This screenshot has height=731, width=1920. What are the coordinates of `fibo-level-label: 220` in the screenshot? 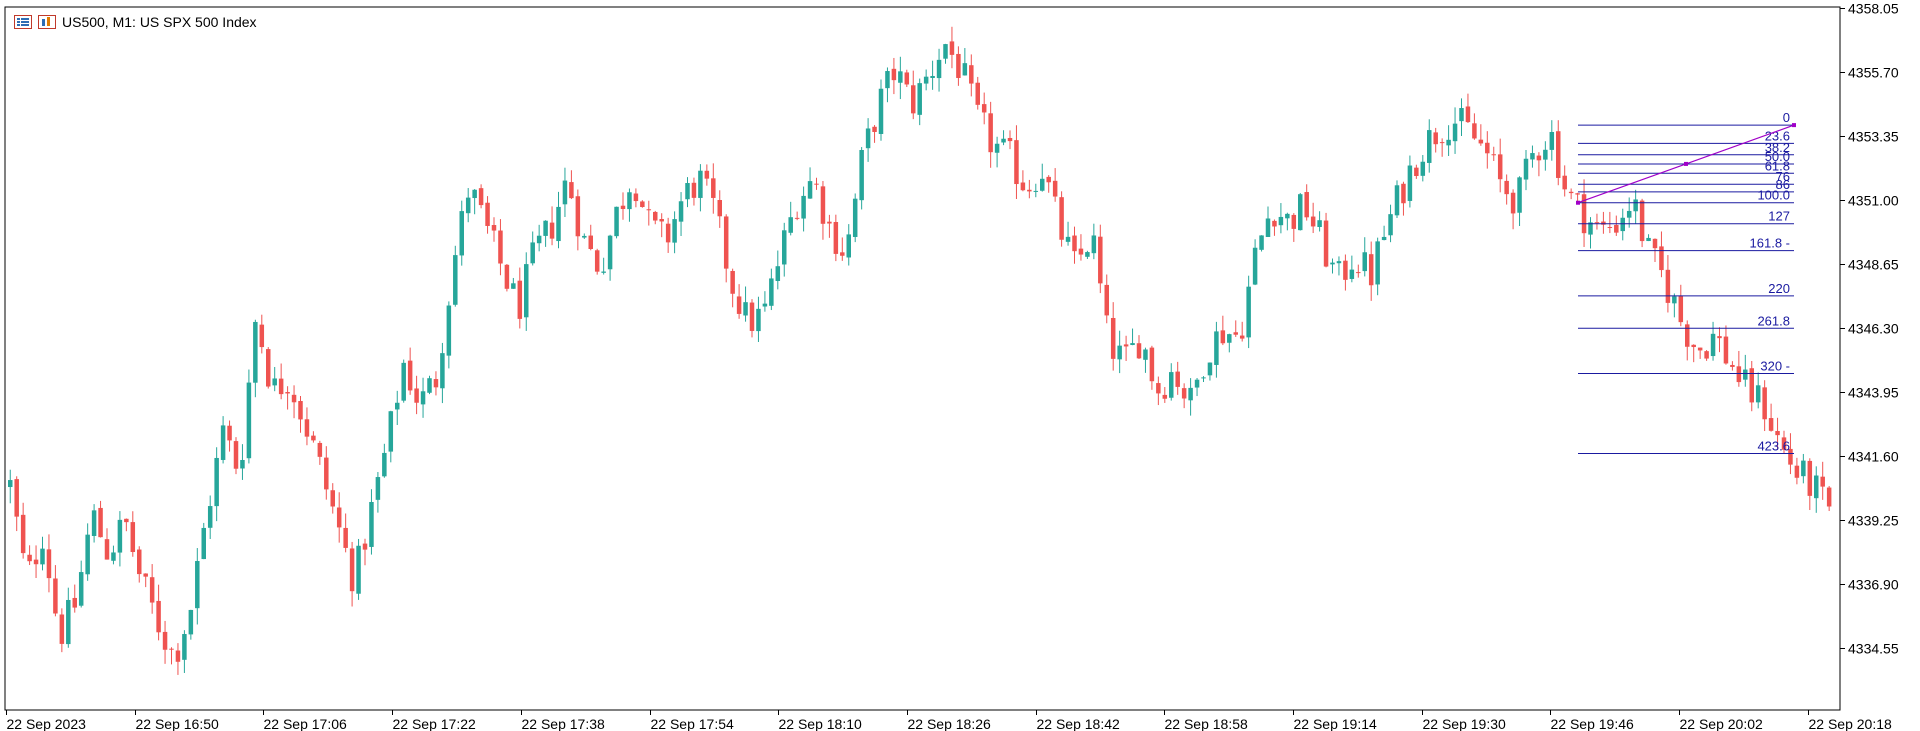 It's located at (1779, 288).